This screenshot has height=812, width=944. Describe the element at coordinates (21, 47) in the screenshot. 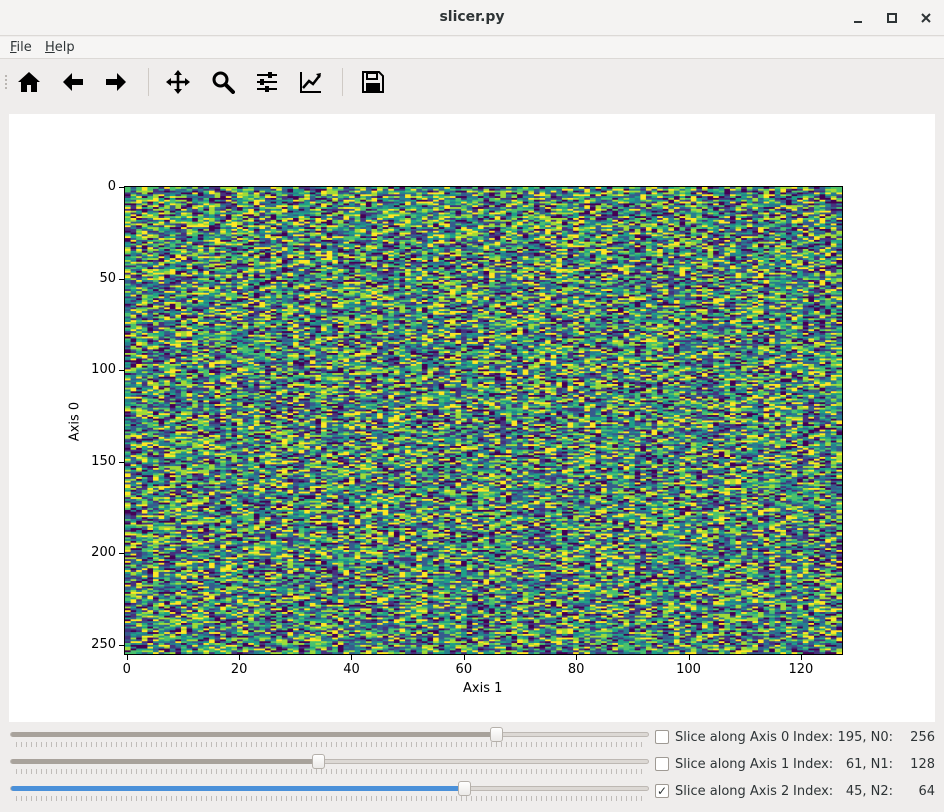

I see `menu-file: File` at that location.